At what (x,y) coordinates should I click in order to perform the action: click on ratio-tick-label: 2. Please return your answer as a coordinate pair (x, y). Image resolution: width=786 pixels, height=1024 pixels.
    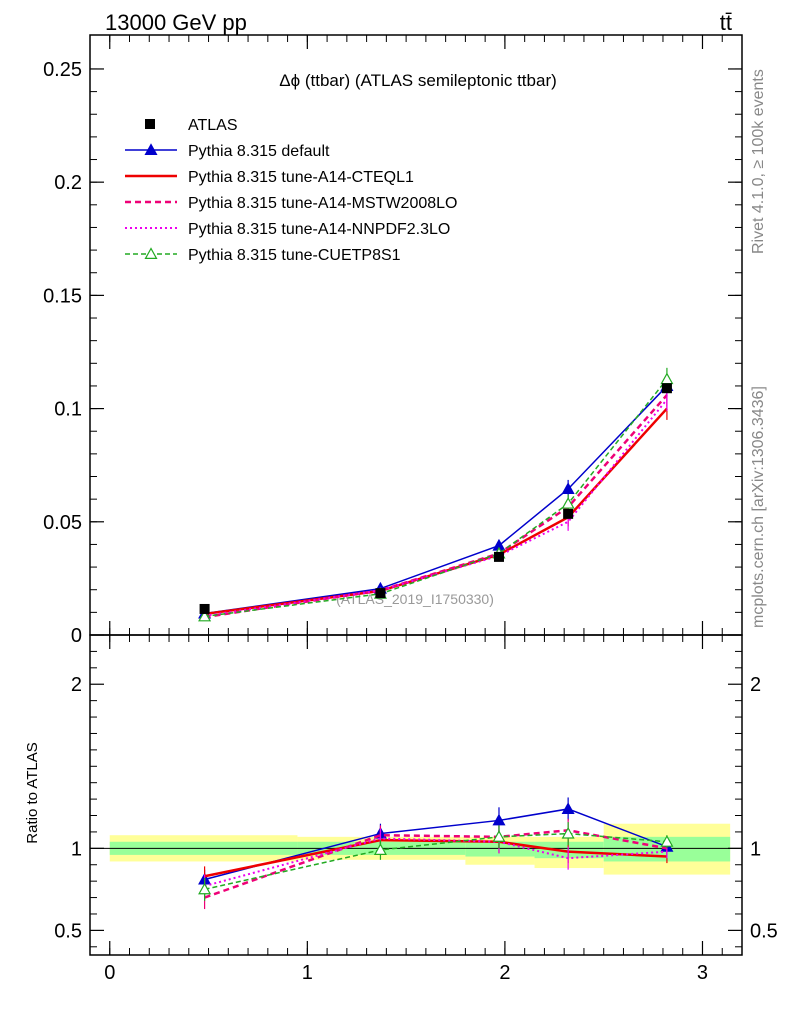
    Looking at the image, I should click on (76, 685).